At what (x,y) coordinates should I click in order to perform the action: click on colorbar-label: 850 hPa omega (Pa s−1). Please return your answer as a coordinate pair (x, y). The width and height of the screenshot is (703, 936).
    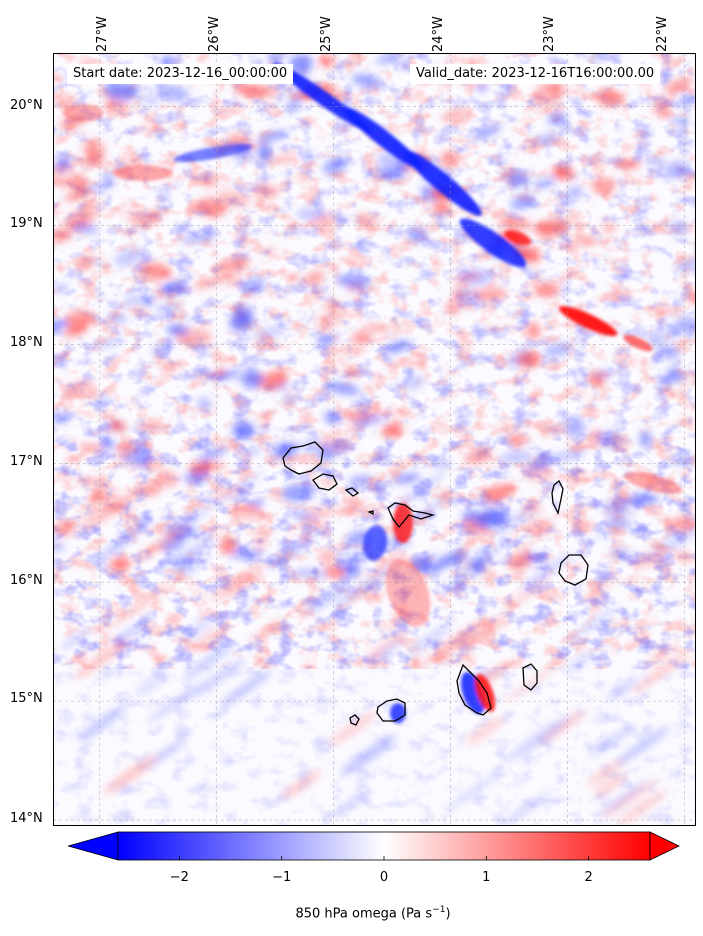
    Looking at the image, I should click on (351, 913).